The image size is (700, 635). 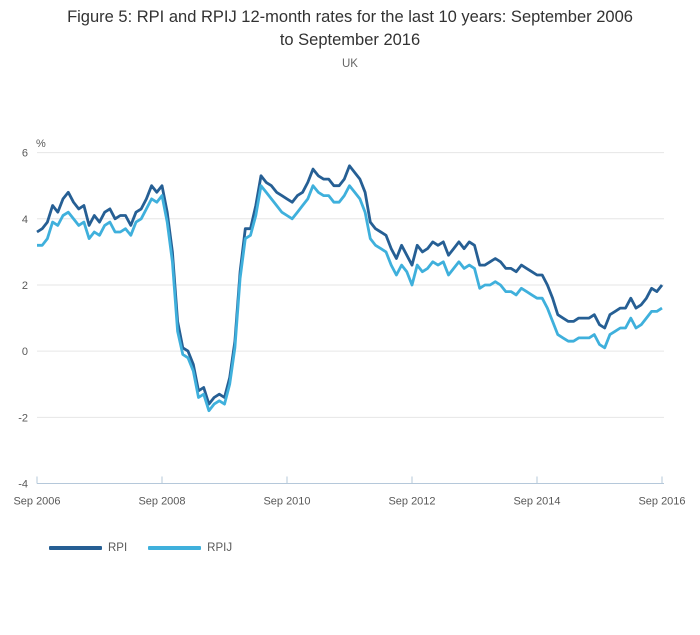 I want to click on x-tick-label: Sep 2016, so click(x=661, y=502).